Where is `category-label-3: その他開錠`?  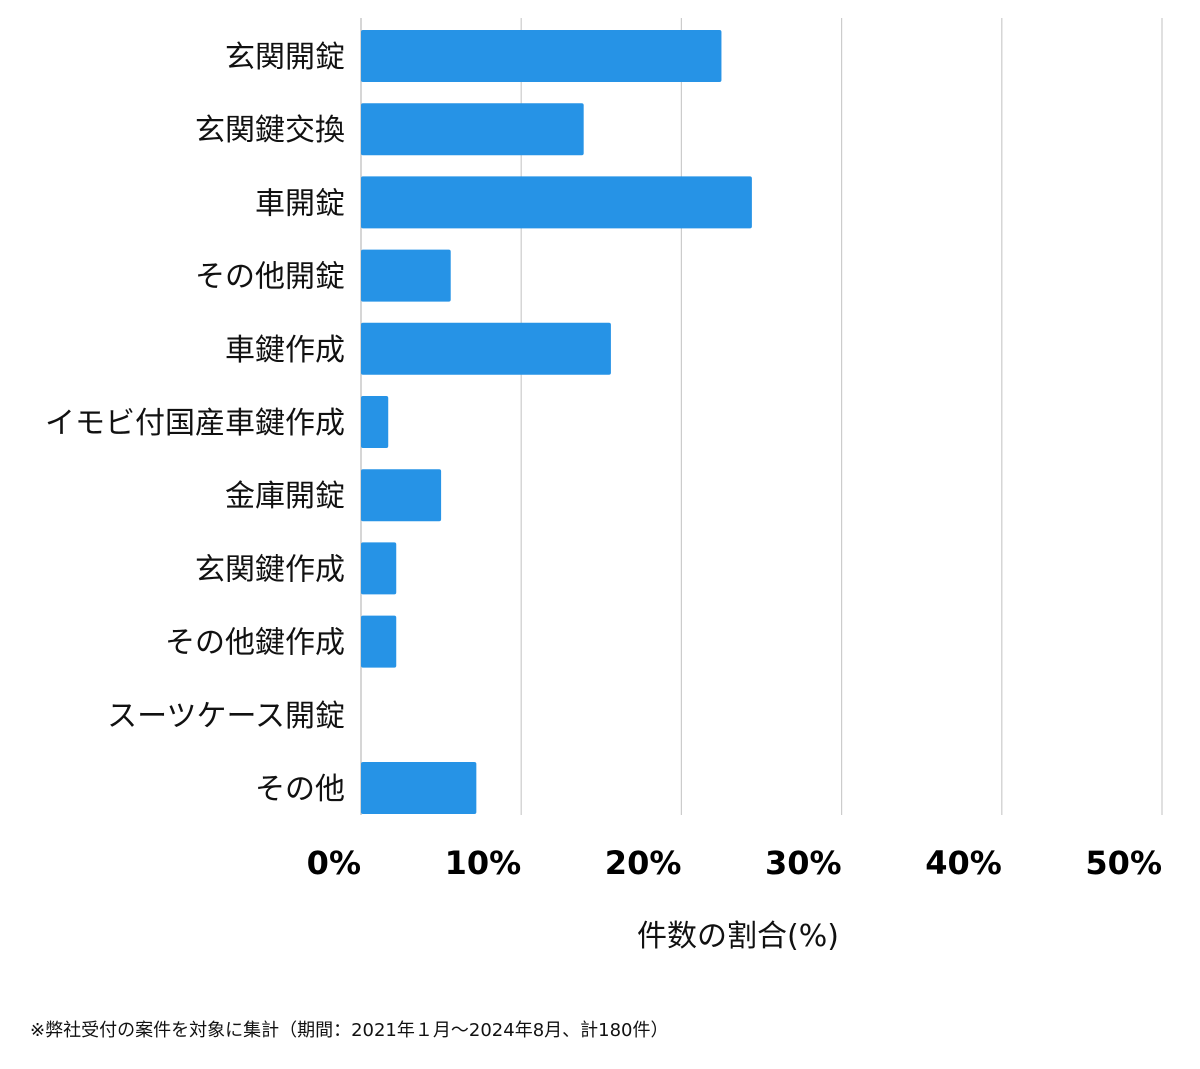 category-label-3: その他開錠 is located at coordinates (270, 277).